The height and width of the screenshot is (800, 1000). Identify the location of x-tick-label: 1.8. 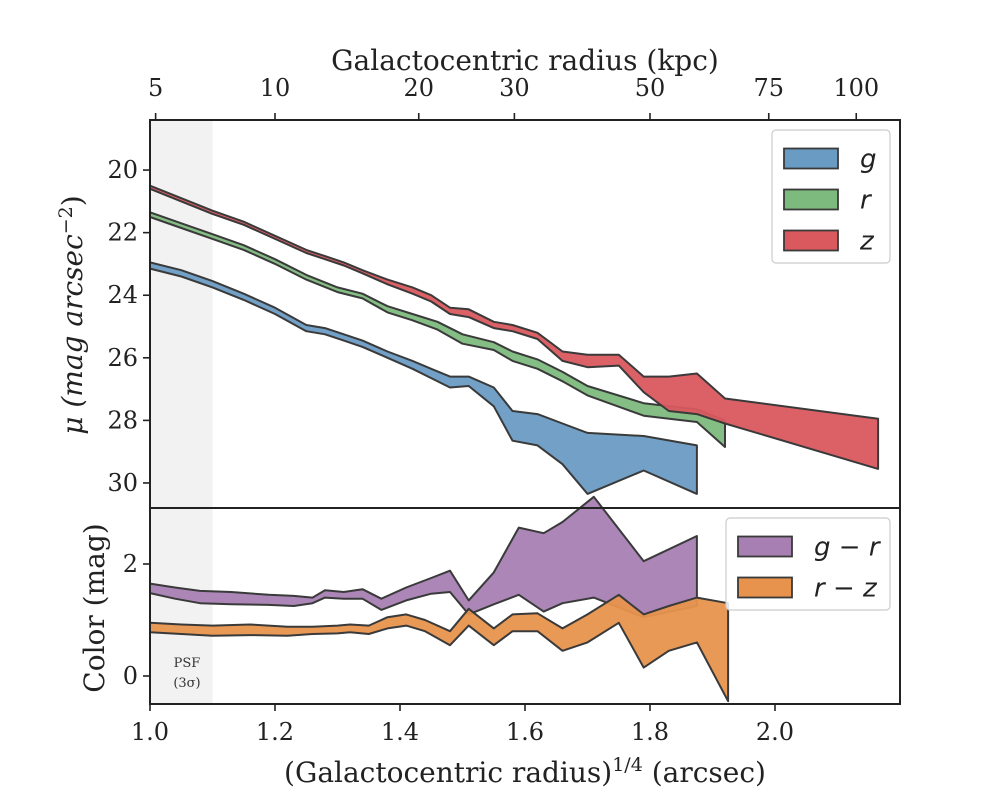
(650, 732).